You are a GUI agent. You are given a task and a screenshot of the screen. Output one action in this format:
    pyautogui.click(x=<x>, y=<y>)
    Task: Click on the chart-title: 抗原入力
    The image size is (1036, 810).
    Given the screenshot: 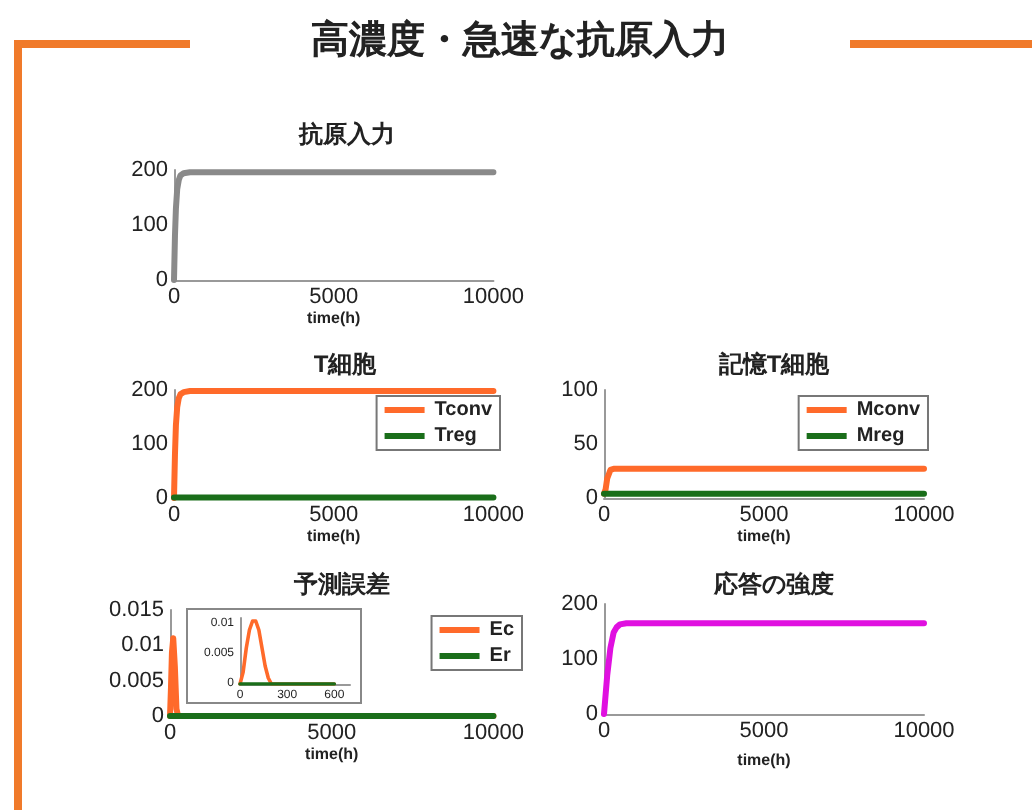 What is the action you would take?
    pyautogui.click(x=346, y=134)
    